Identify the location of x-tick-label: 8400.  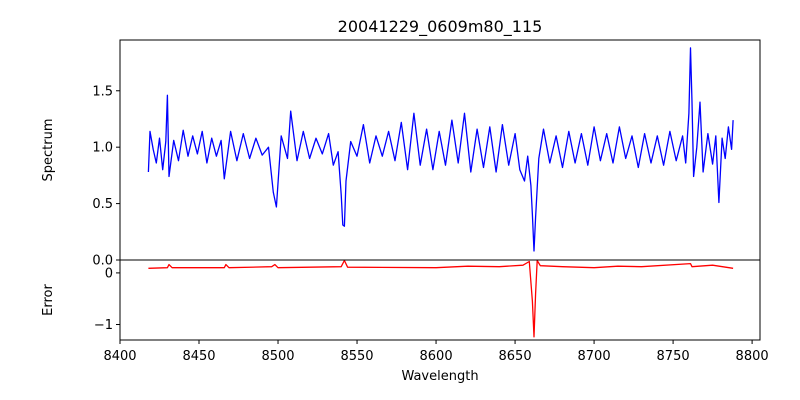
(119, 356).